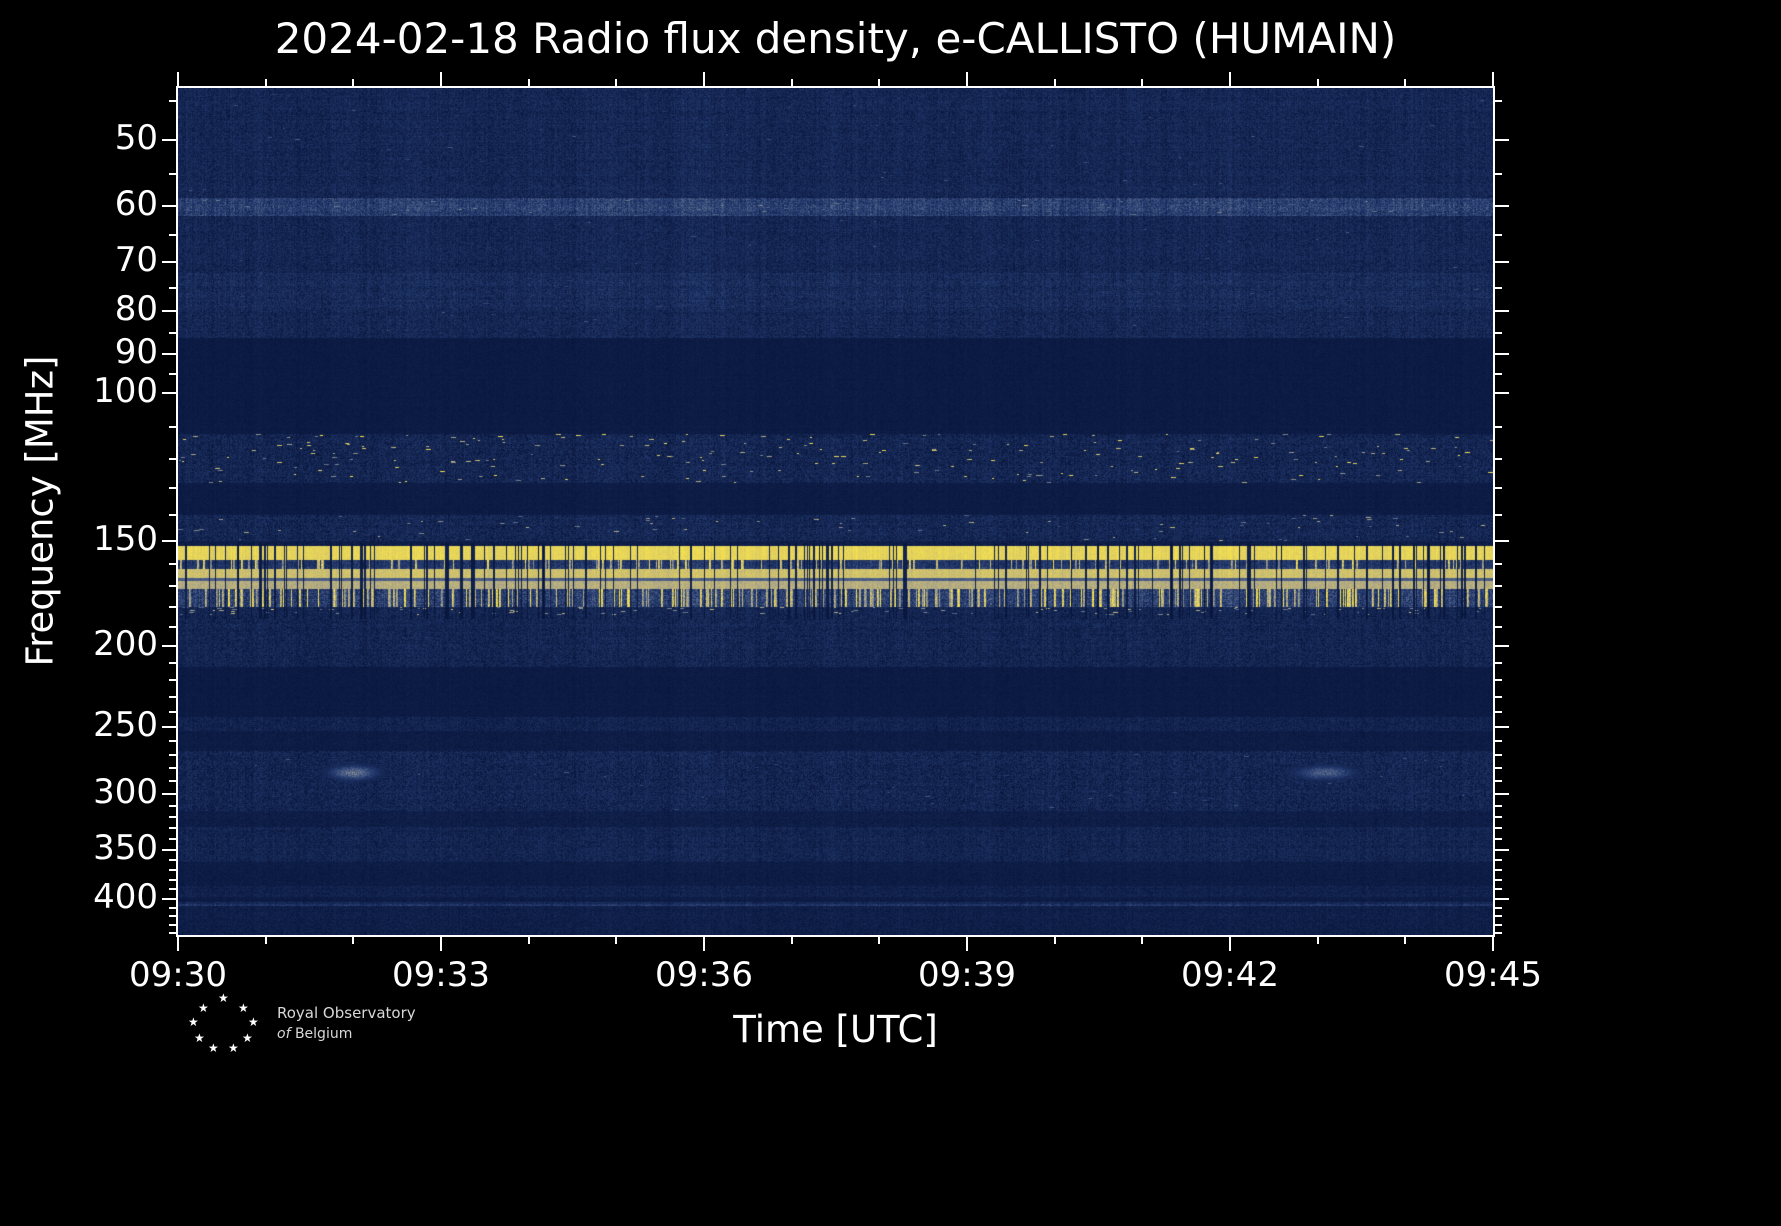 This screenshot has width=1781, height=1226. What do you see at coordinates (1230, 975) in the screenshot?
I see `x-tick-label: 09:42` at bounding box center [1230, 975].